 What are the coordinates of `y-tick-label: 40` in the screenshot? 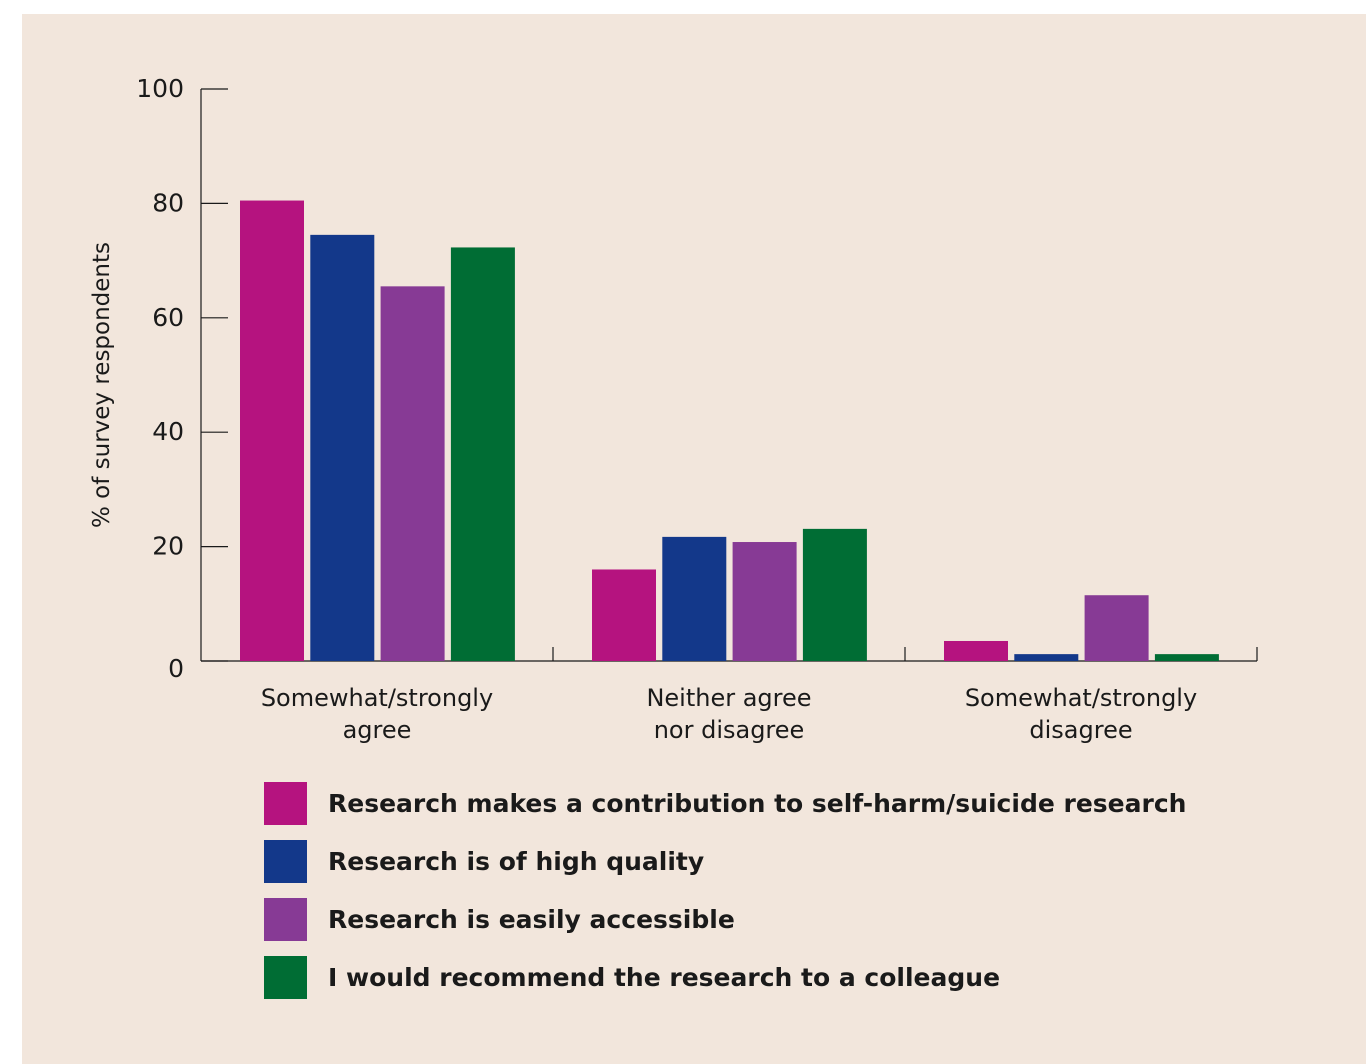 It's located at (168, 431).